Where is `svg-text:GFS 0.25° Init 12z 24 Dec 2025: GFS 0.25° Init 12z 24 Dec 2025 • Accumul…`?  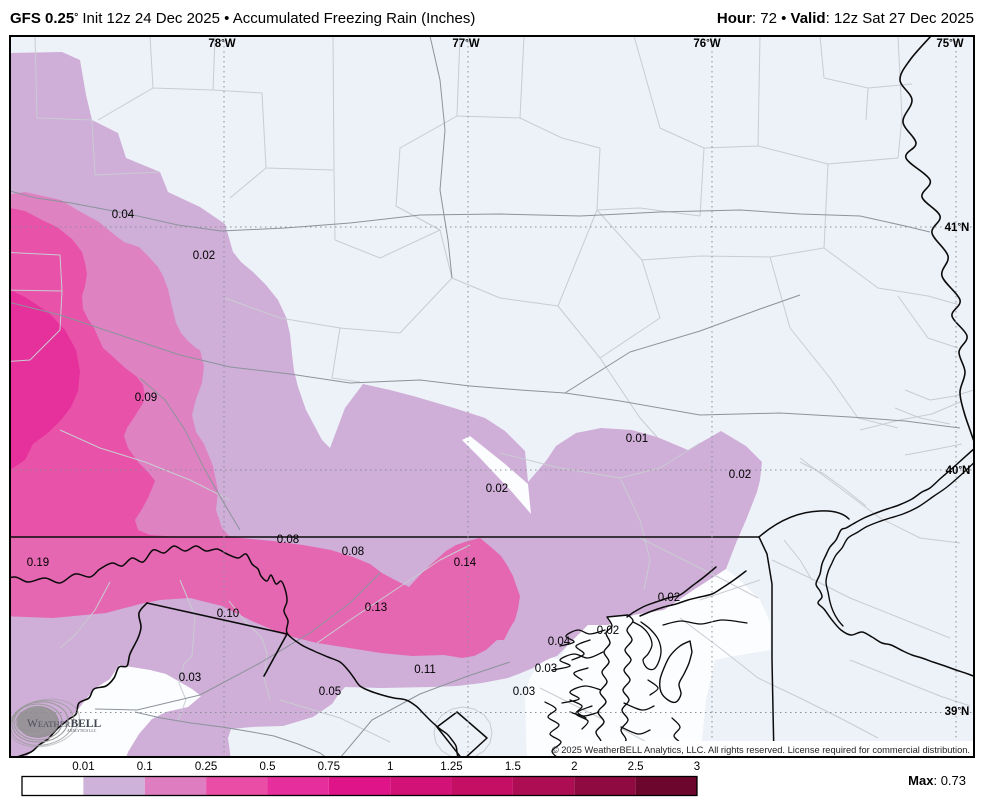
svg-text:GFS 0.25° Init 12z 24 Dec 2025: GFS 0.25° Init 12z 24 Dec 2025 • Accumul… is located at coordinates (242, 18).